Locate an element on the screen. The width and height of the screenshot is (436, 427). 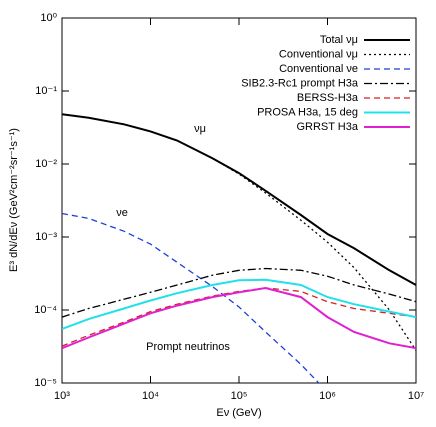
legend-label: SIB2.3-Rc1 prompt H3a is located at coordinates (300, 83).